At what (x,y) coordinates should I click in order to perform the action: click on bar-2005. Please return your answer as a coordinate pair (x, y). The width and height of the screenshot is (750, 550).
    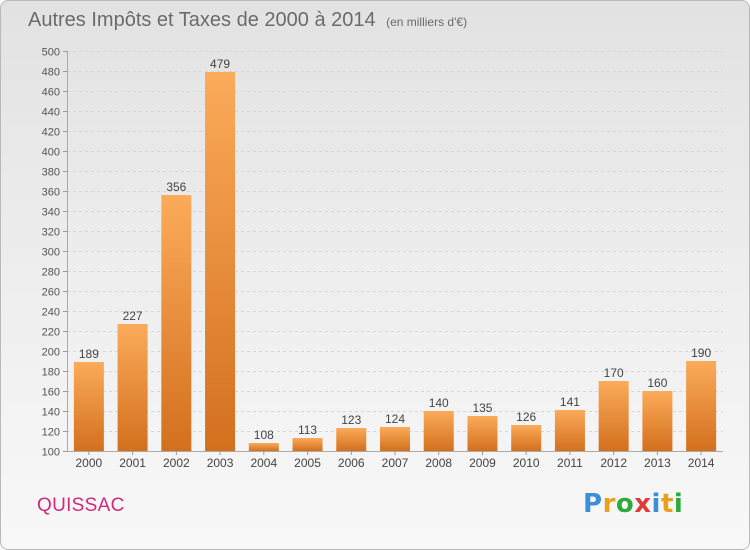
    Looking at the image, I should click on (307, 444).